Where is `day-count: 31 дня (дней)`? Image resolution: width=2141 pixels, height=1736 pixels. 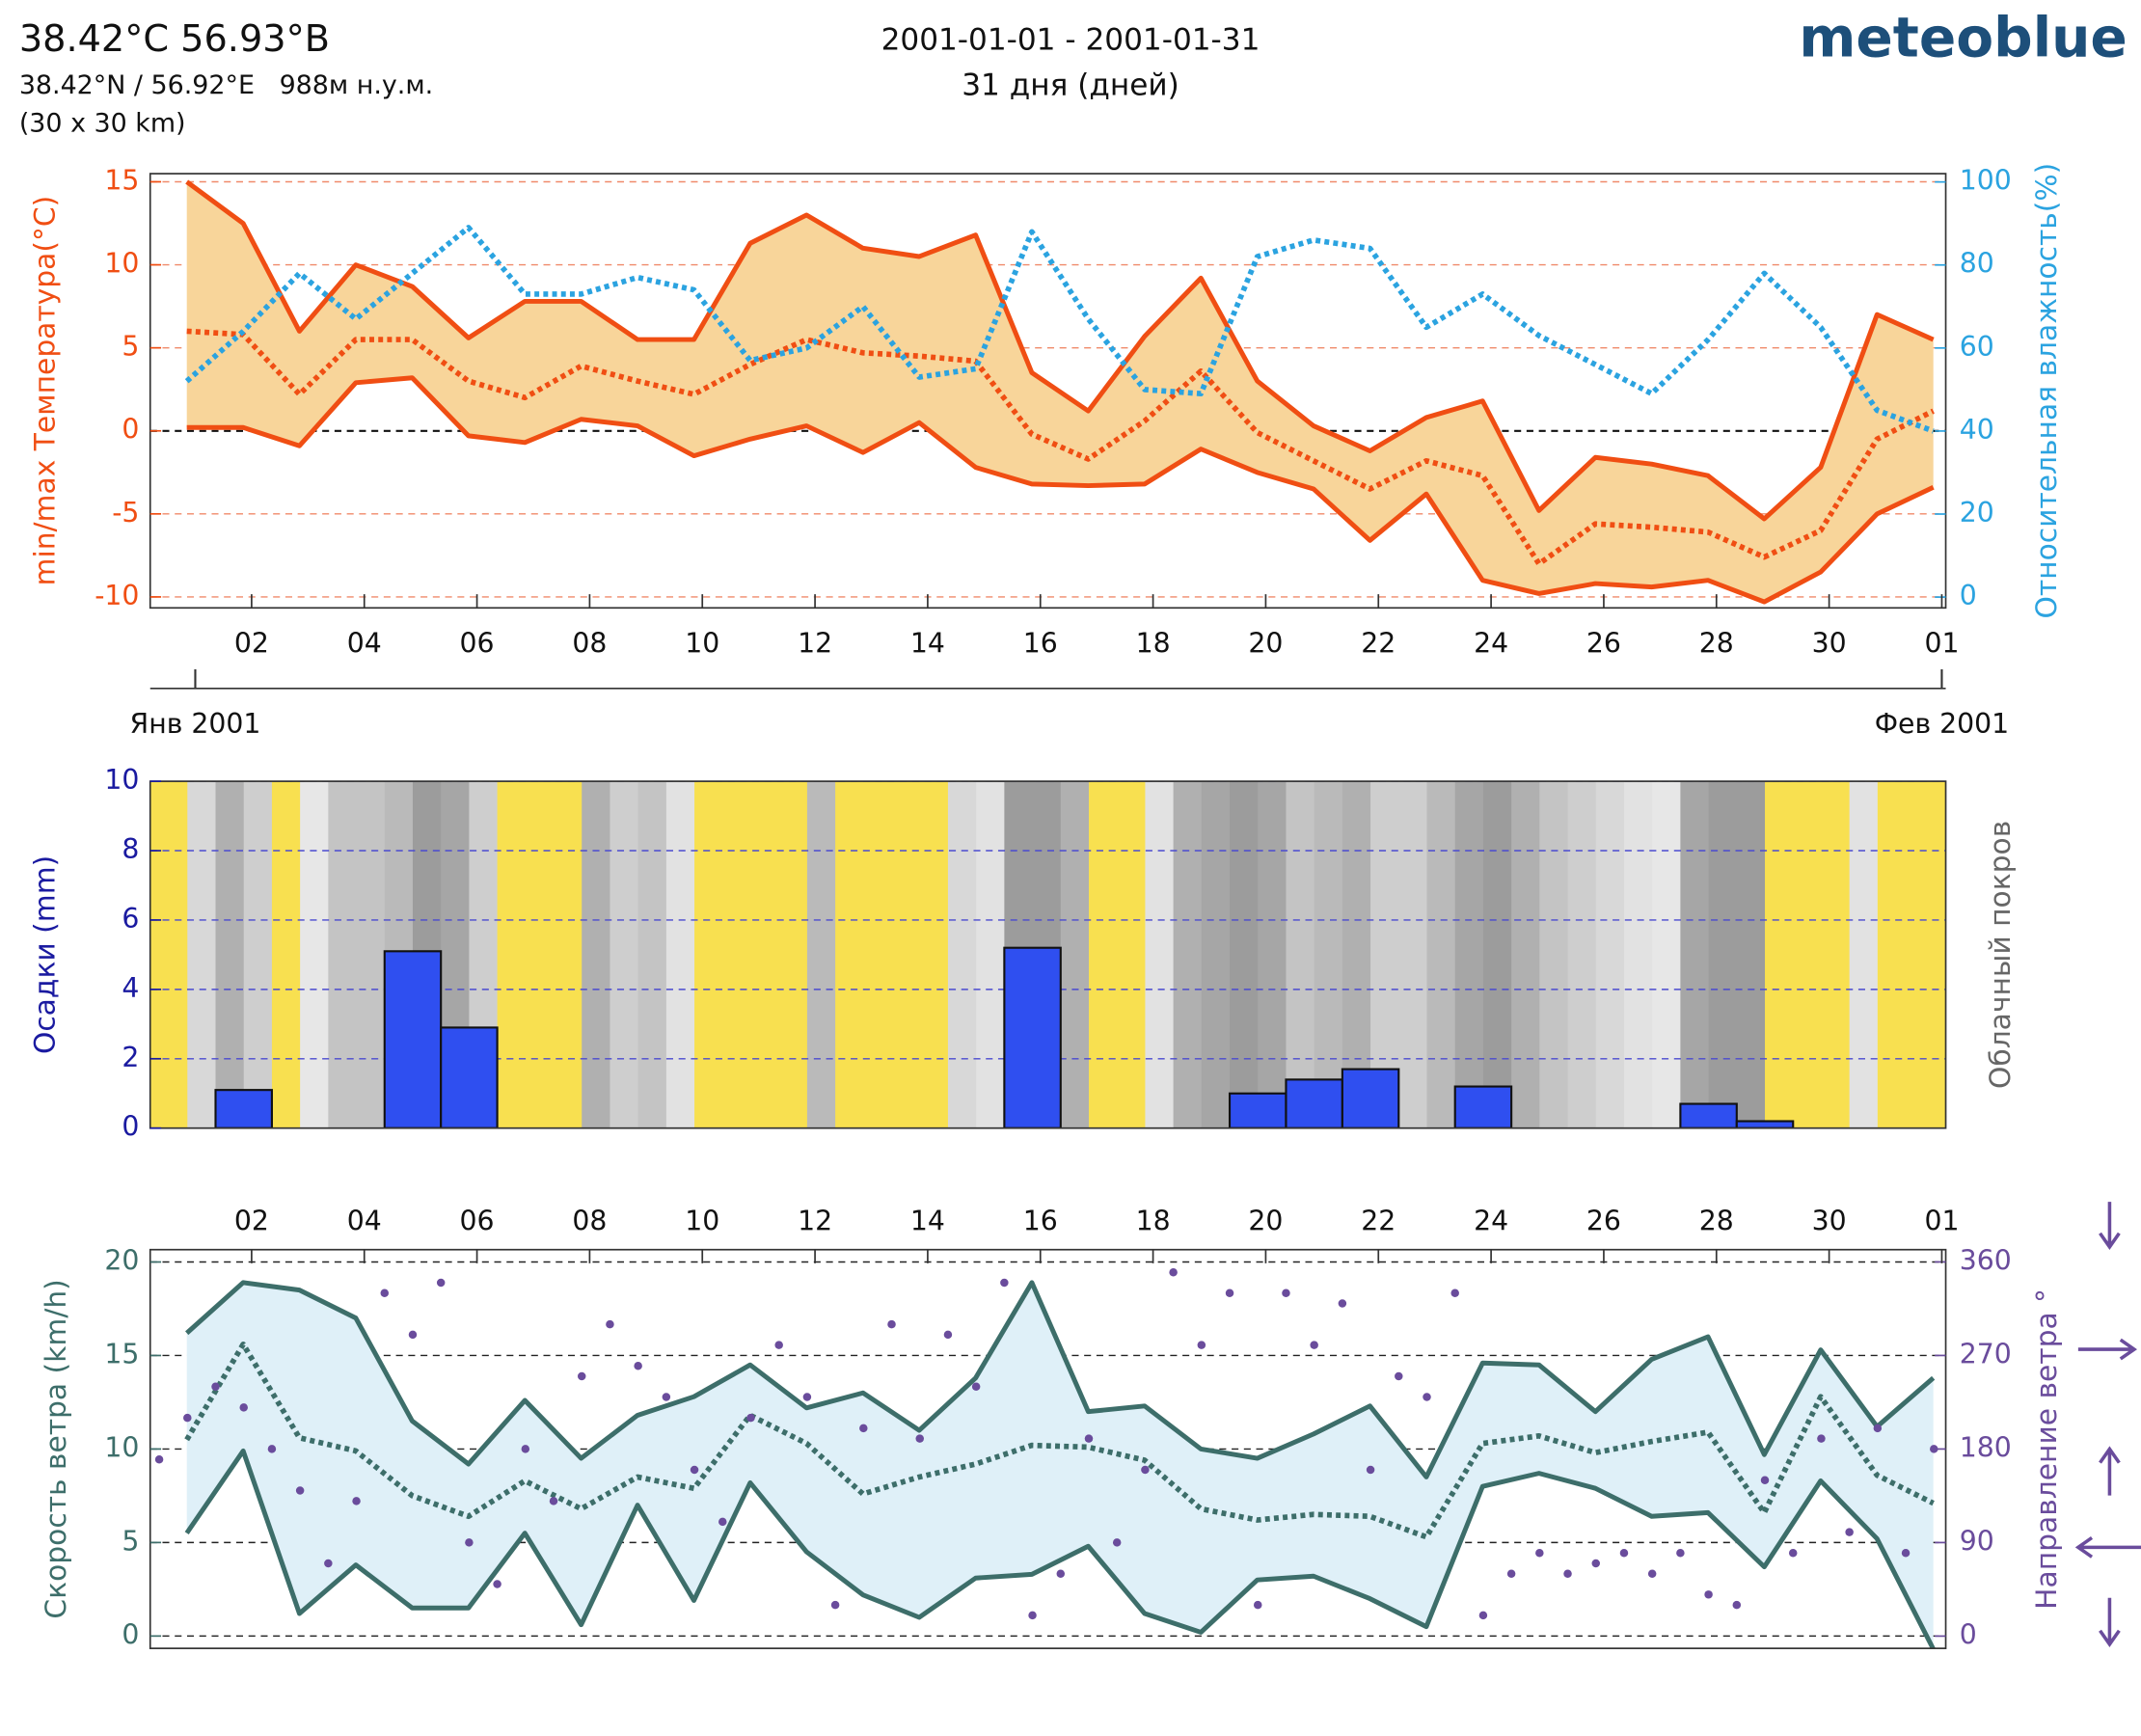 day-count: 31 дня (дней) is located at coordinates (1070, 85).